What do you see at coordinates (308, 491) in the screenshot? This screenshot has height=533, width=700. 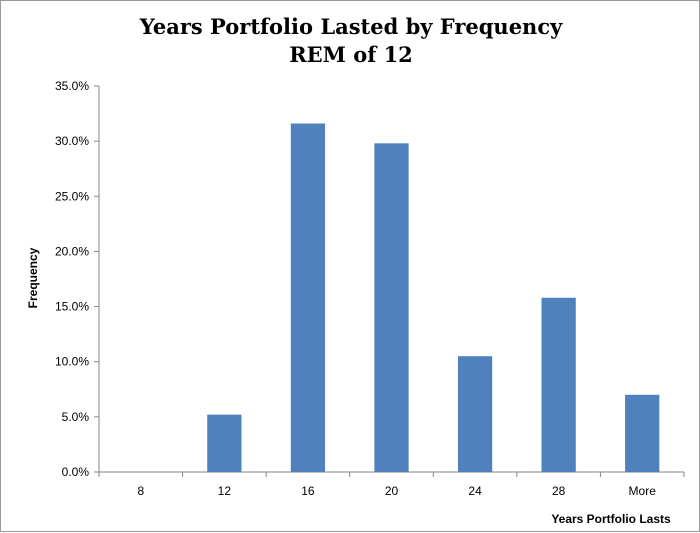 I see `x-tick-label: 16` at bounding box center [308, 491].